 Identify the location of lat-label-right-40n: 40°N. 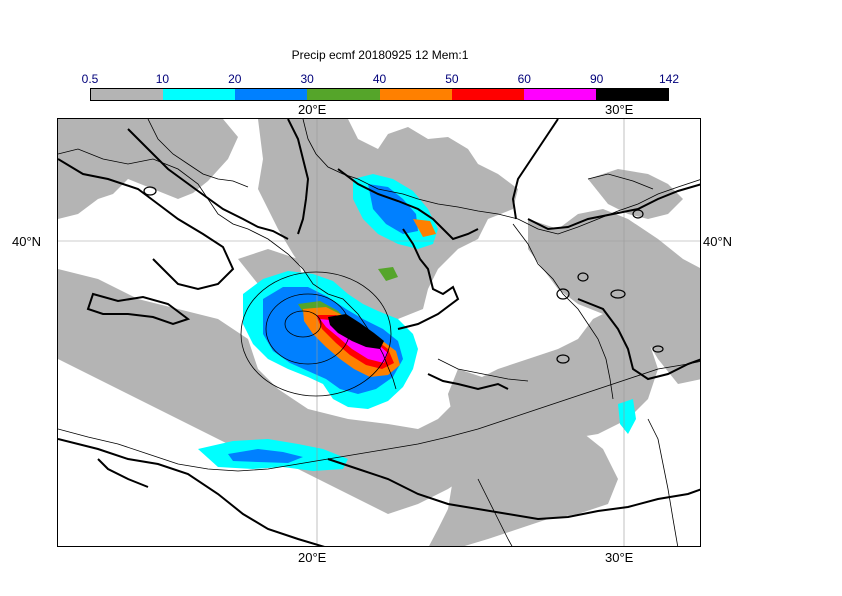
(718, 241).